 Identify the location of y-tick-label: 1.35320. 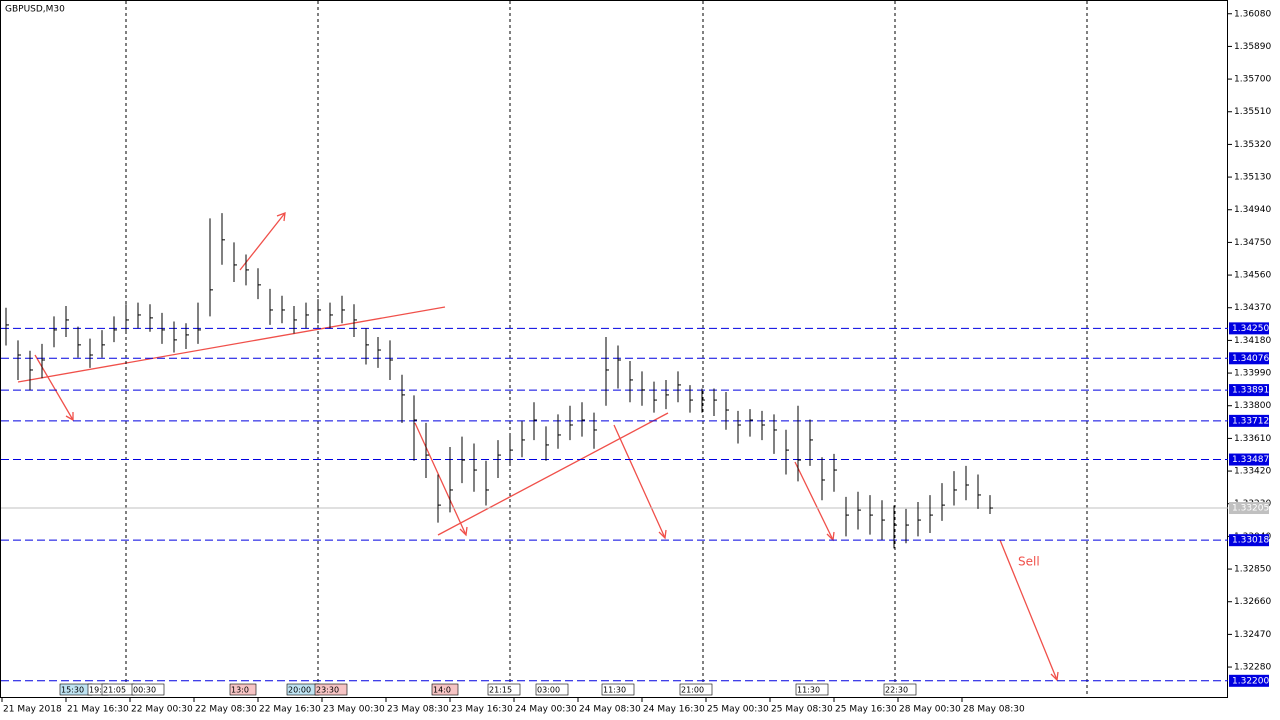
(1252, 145).